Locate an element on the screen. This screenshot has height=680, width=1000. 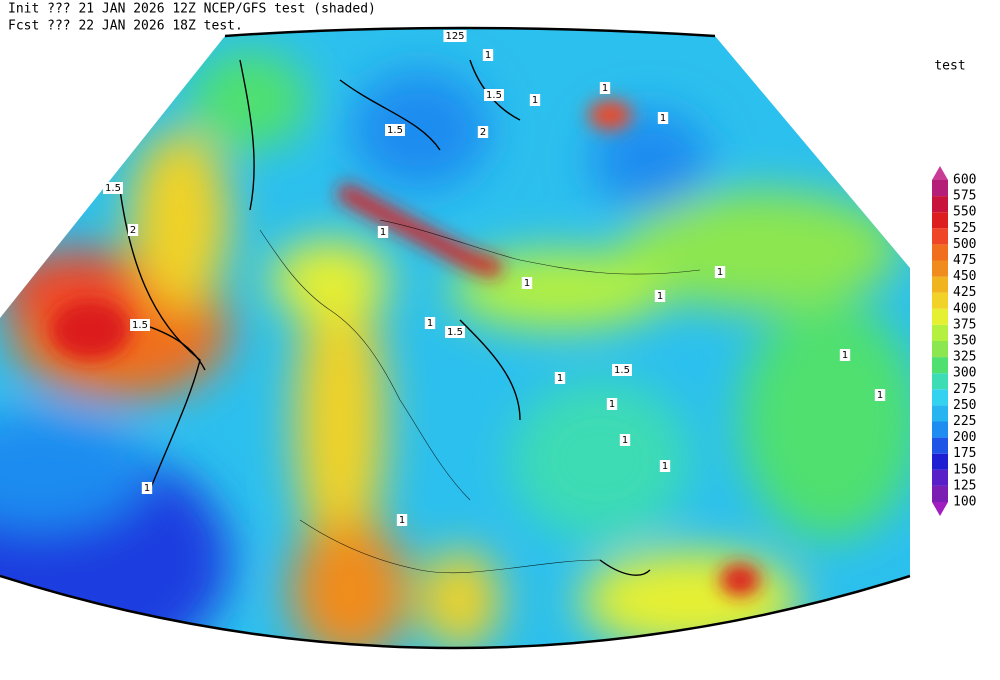
colorbar-label: 375 is located at coordinates (964, 324).